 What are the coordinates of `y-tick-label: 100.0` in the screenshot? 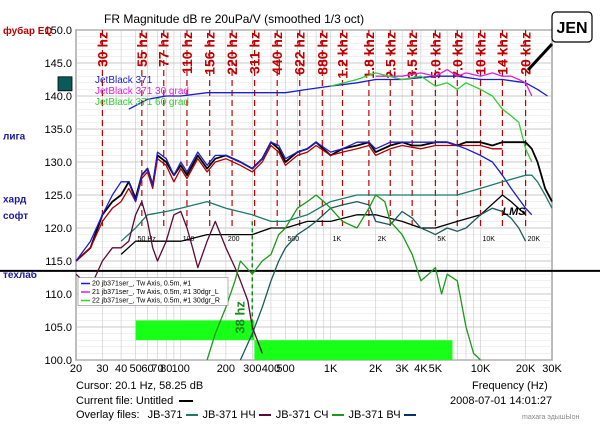 It's located at (58, 361).